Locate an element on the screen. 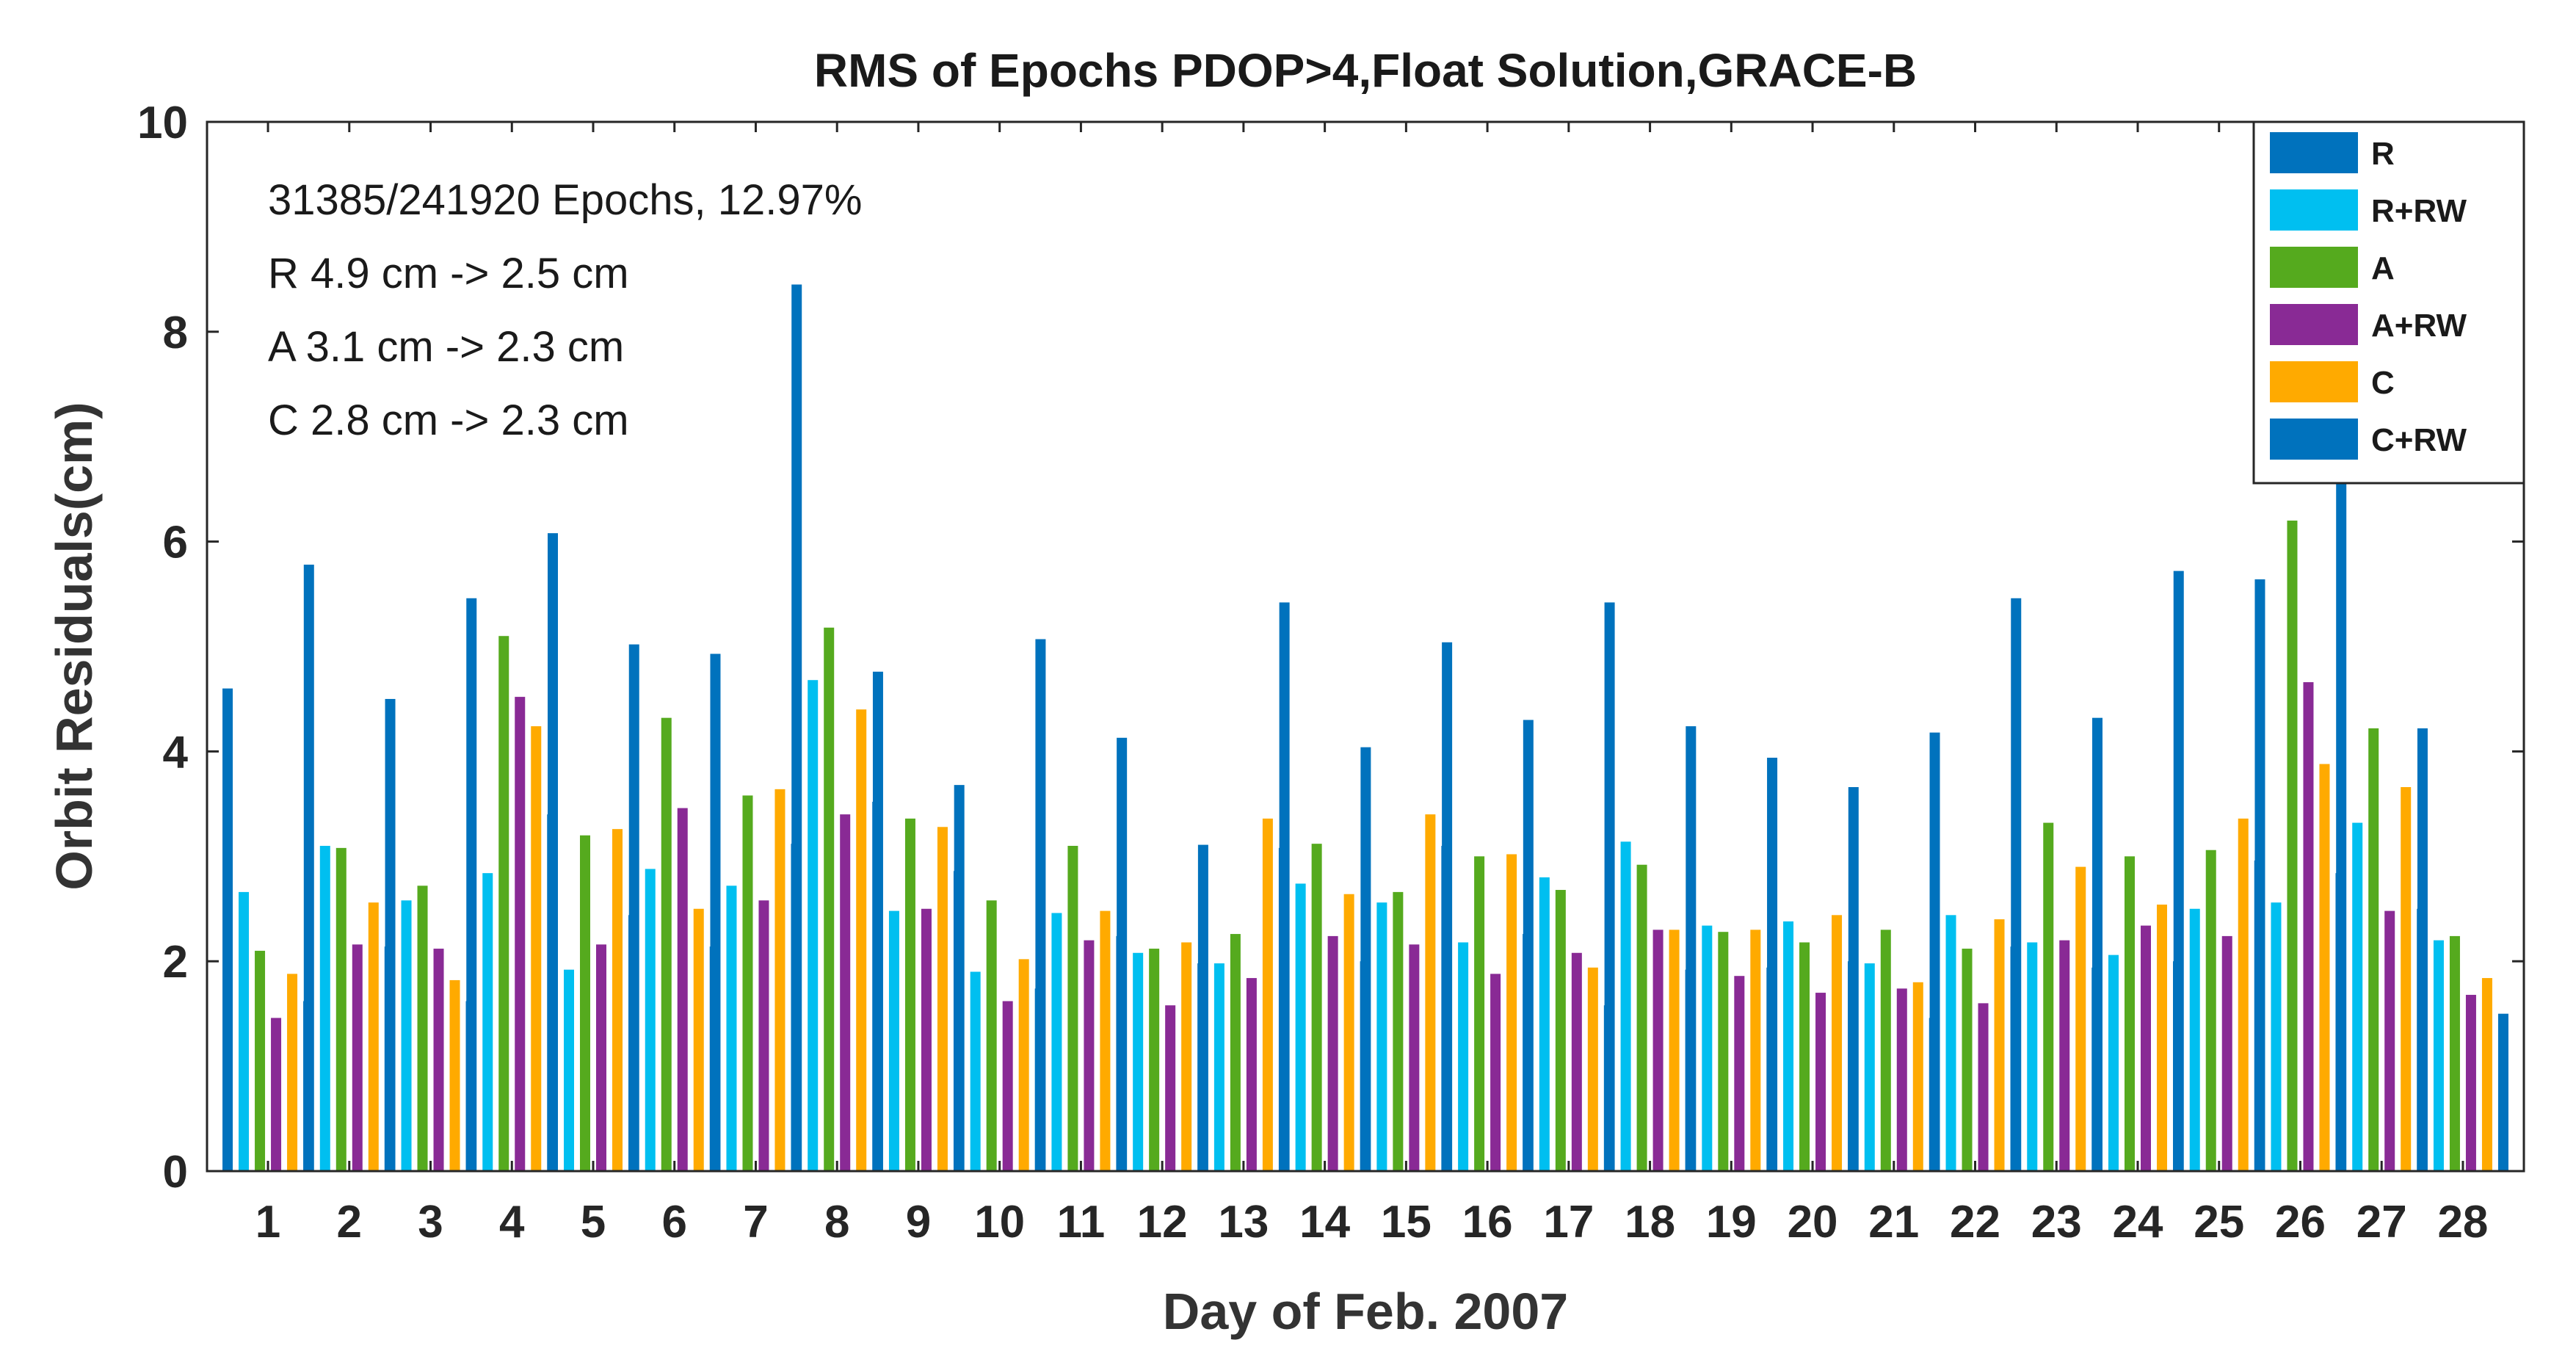 The image size is (2576, 1351). x-tick-label: 17 is located at coordinates (1568, 1222).